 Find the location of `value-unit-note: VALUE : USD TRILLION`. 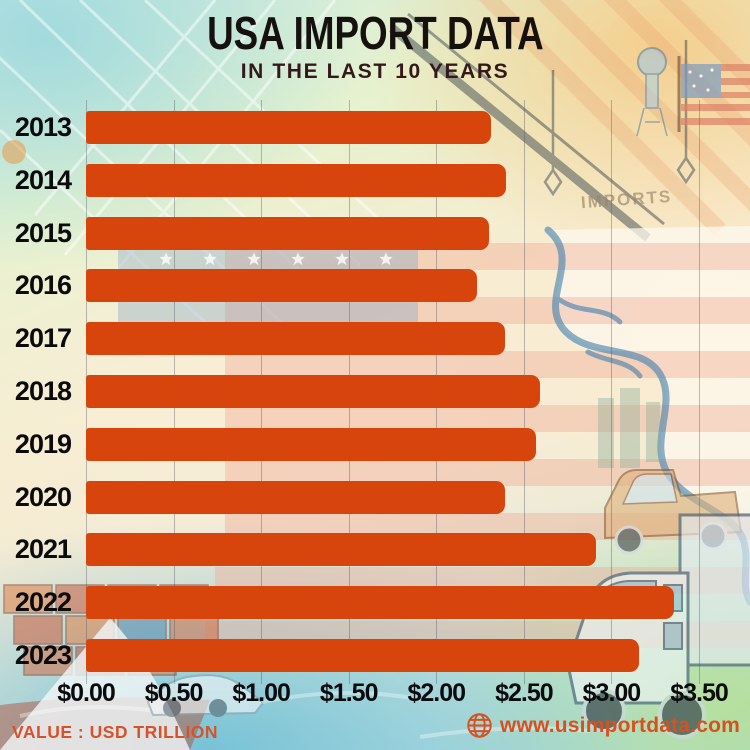

value-unit-note: VALUE : USD TRILLION is located at coordinates (115, 732).